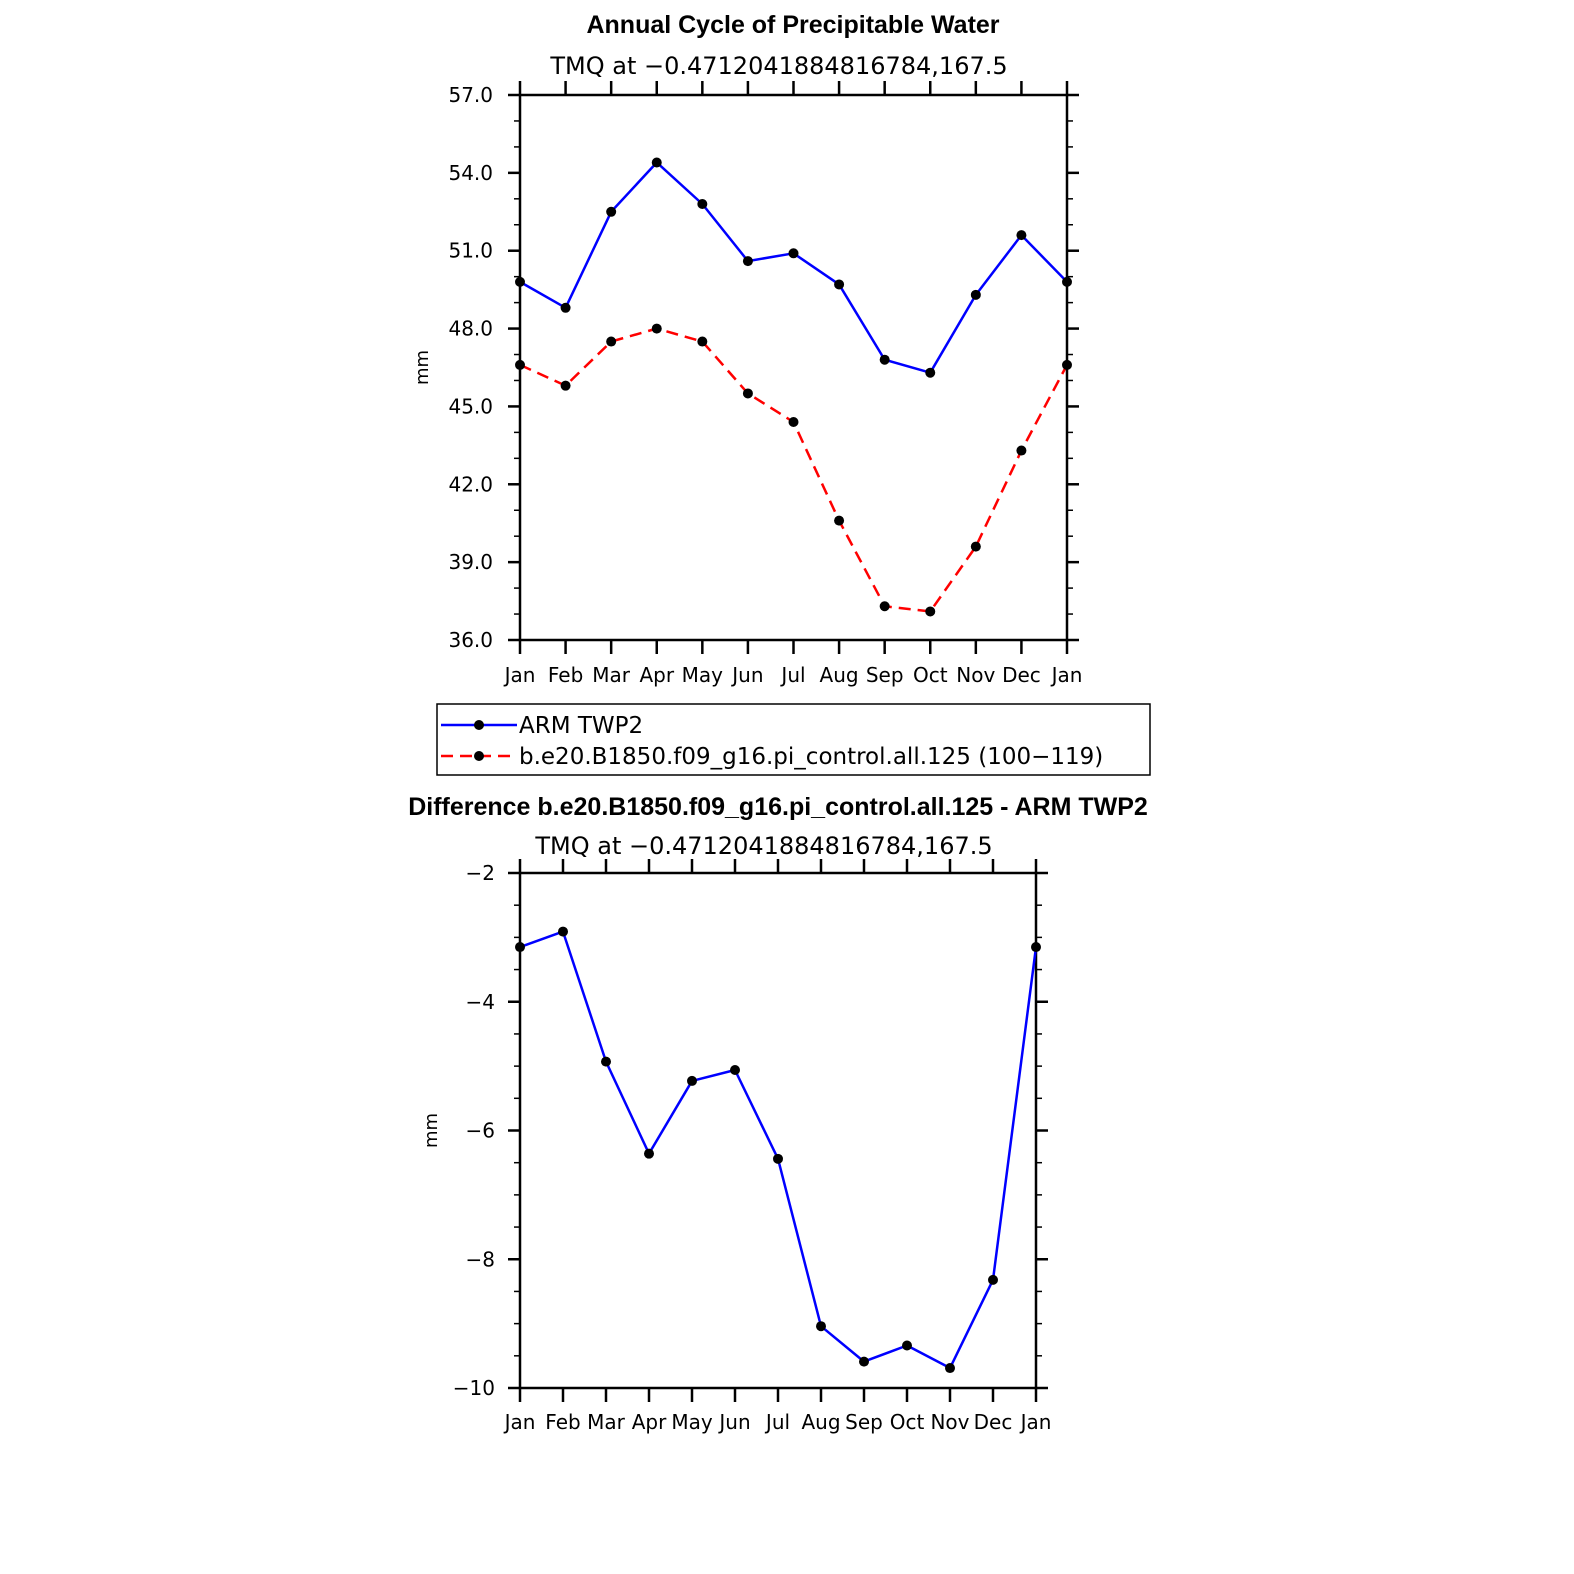 The width and height of the screenshot is (1574, 1574). I want to click on series-line-arm-twp2, so click(793, 267).